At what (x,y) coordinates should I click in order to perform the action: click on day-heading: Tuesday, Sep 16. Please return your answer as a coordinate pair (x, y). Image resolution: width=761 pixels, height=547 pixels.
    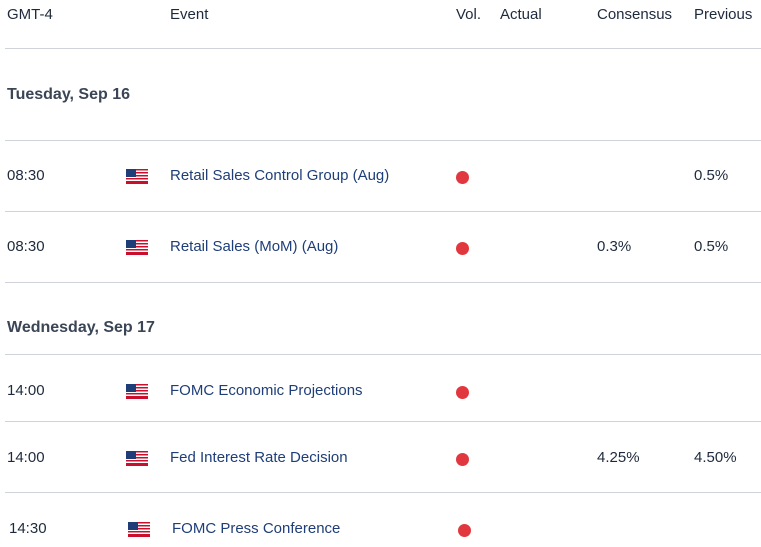
    Looking at the image, I should click on (69, 94).